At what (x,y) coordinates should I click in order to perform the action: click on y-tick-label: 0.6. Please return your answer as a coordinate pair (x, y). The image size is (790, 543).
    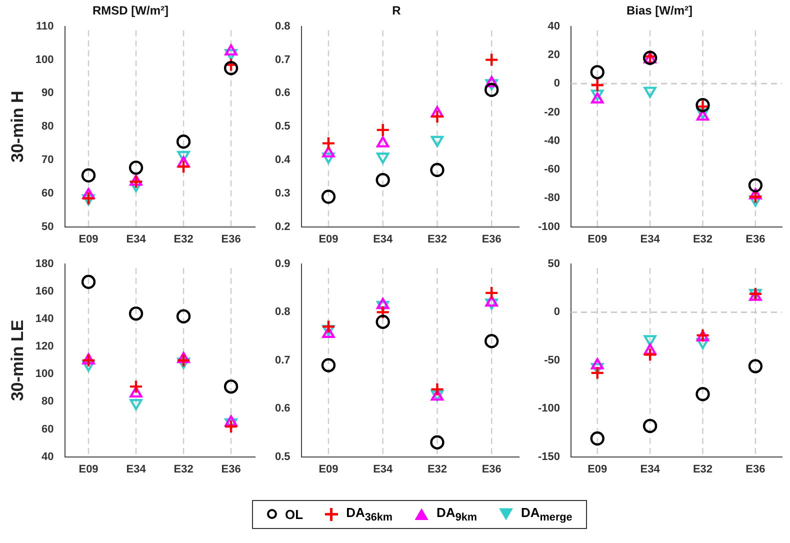
    Looking at the image, I should click on (282, 408).